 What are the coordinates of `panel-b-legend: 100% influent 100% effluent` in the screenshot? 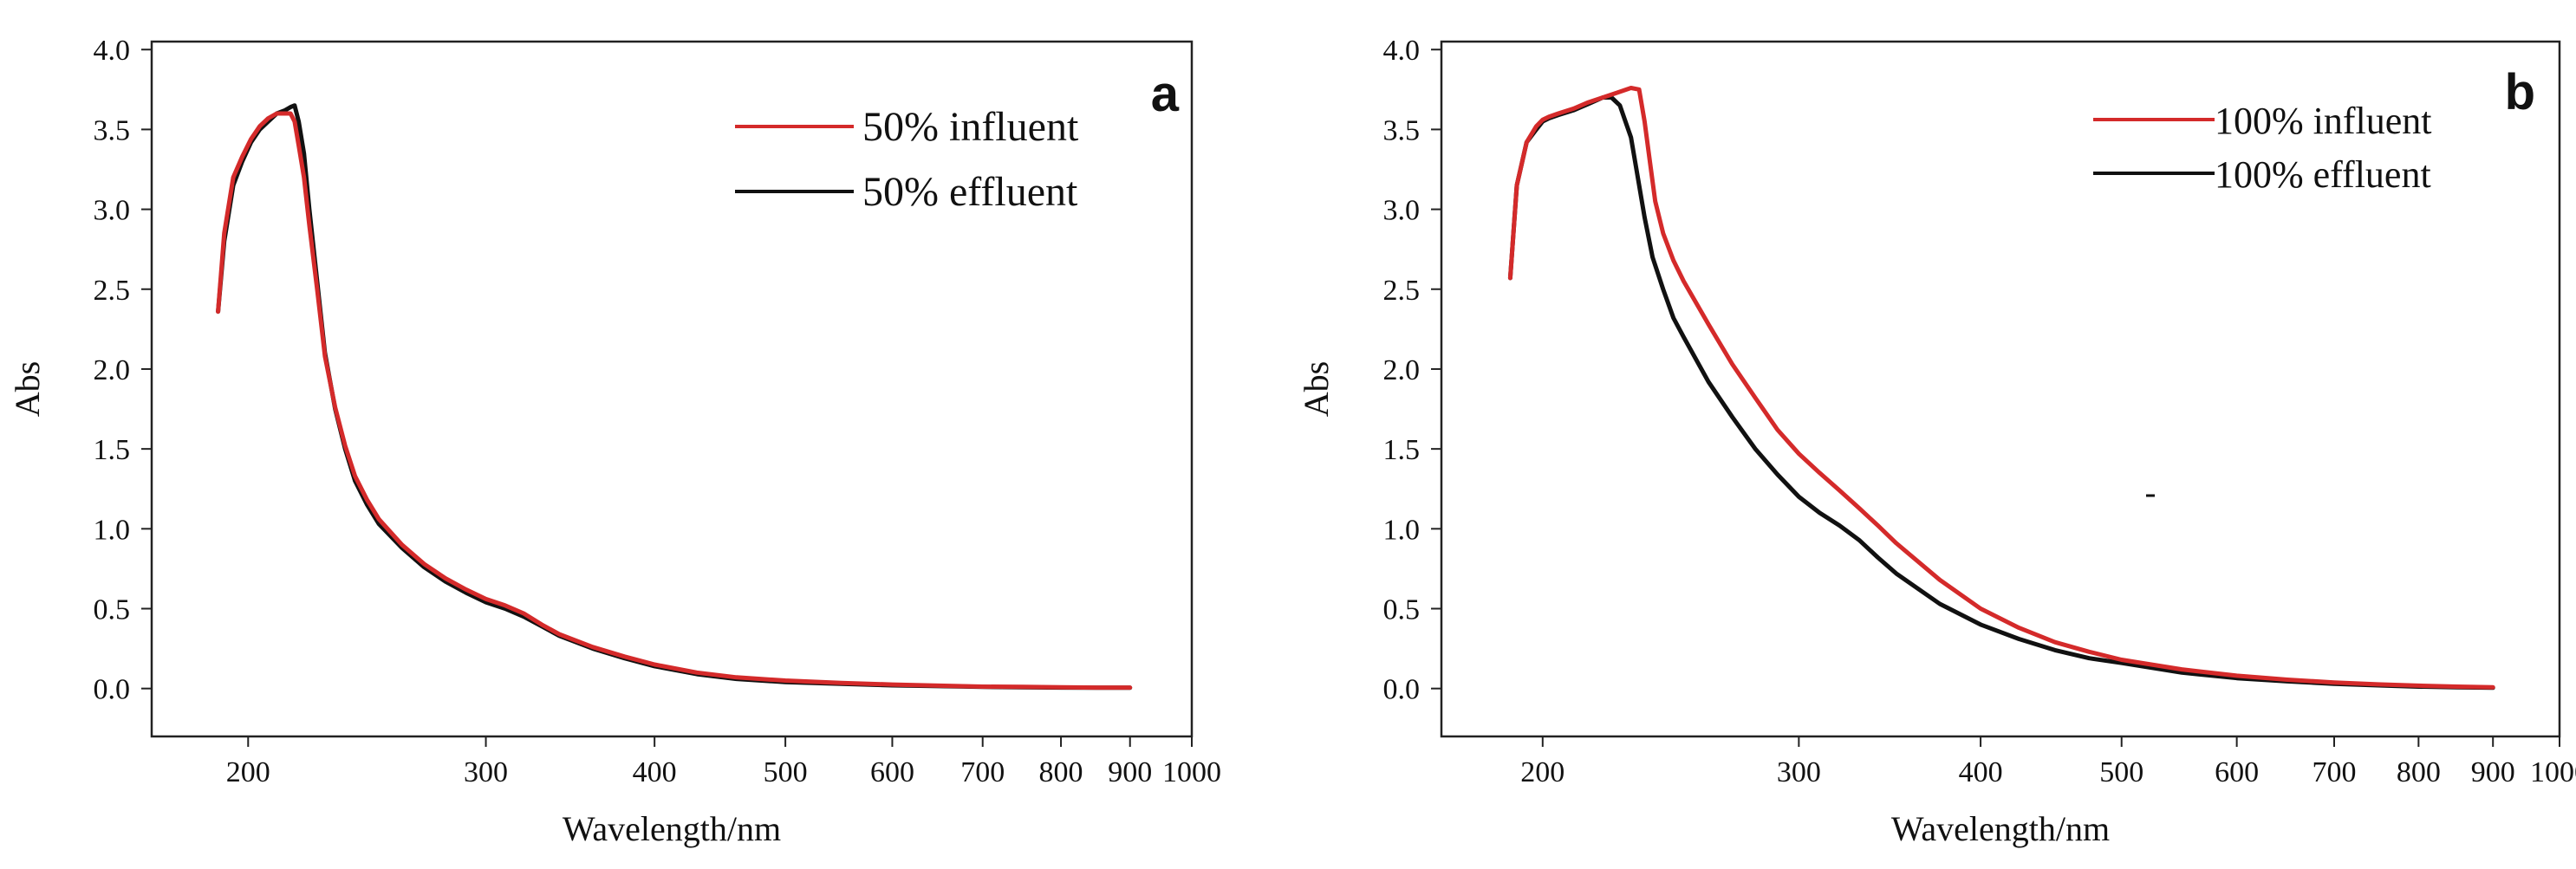 It's located at (2262, 148).